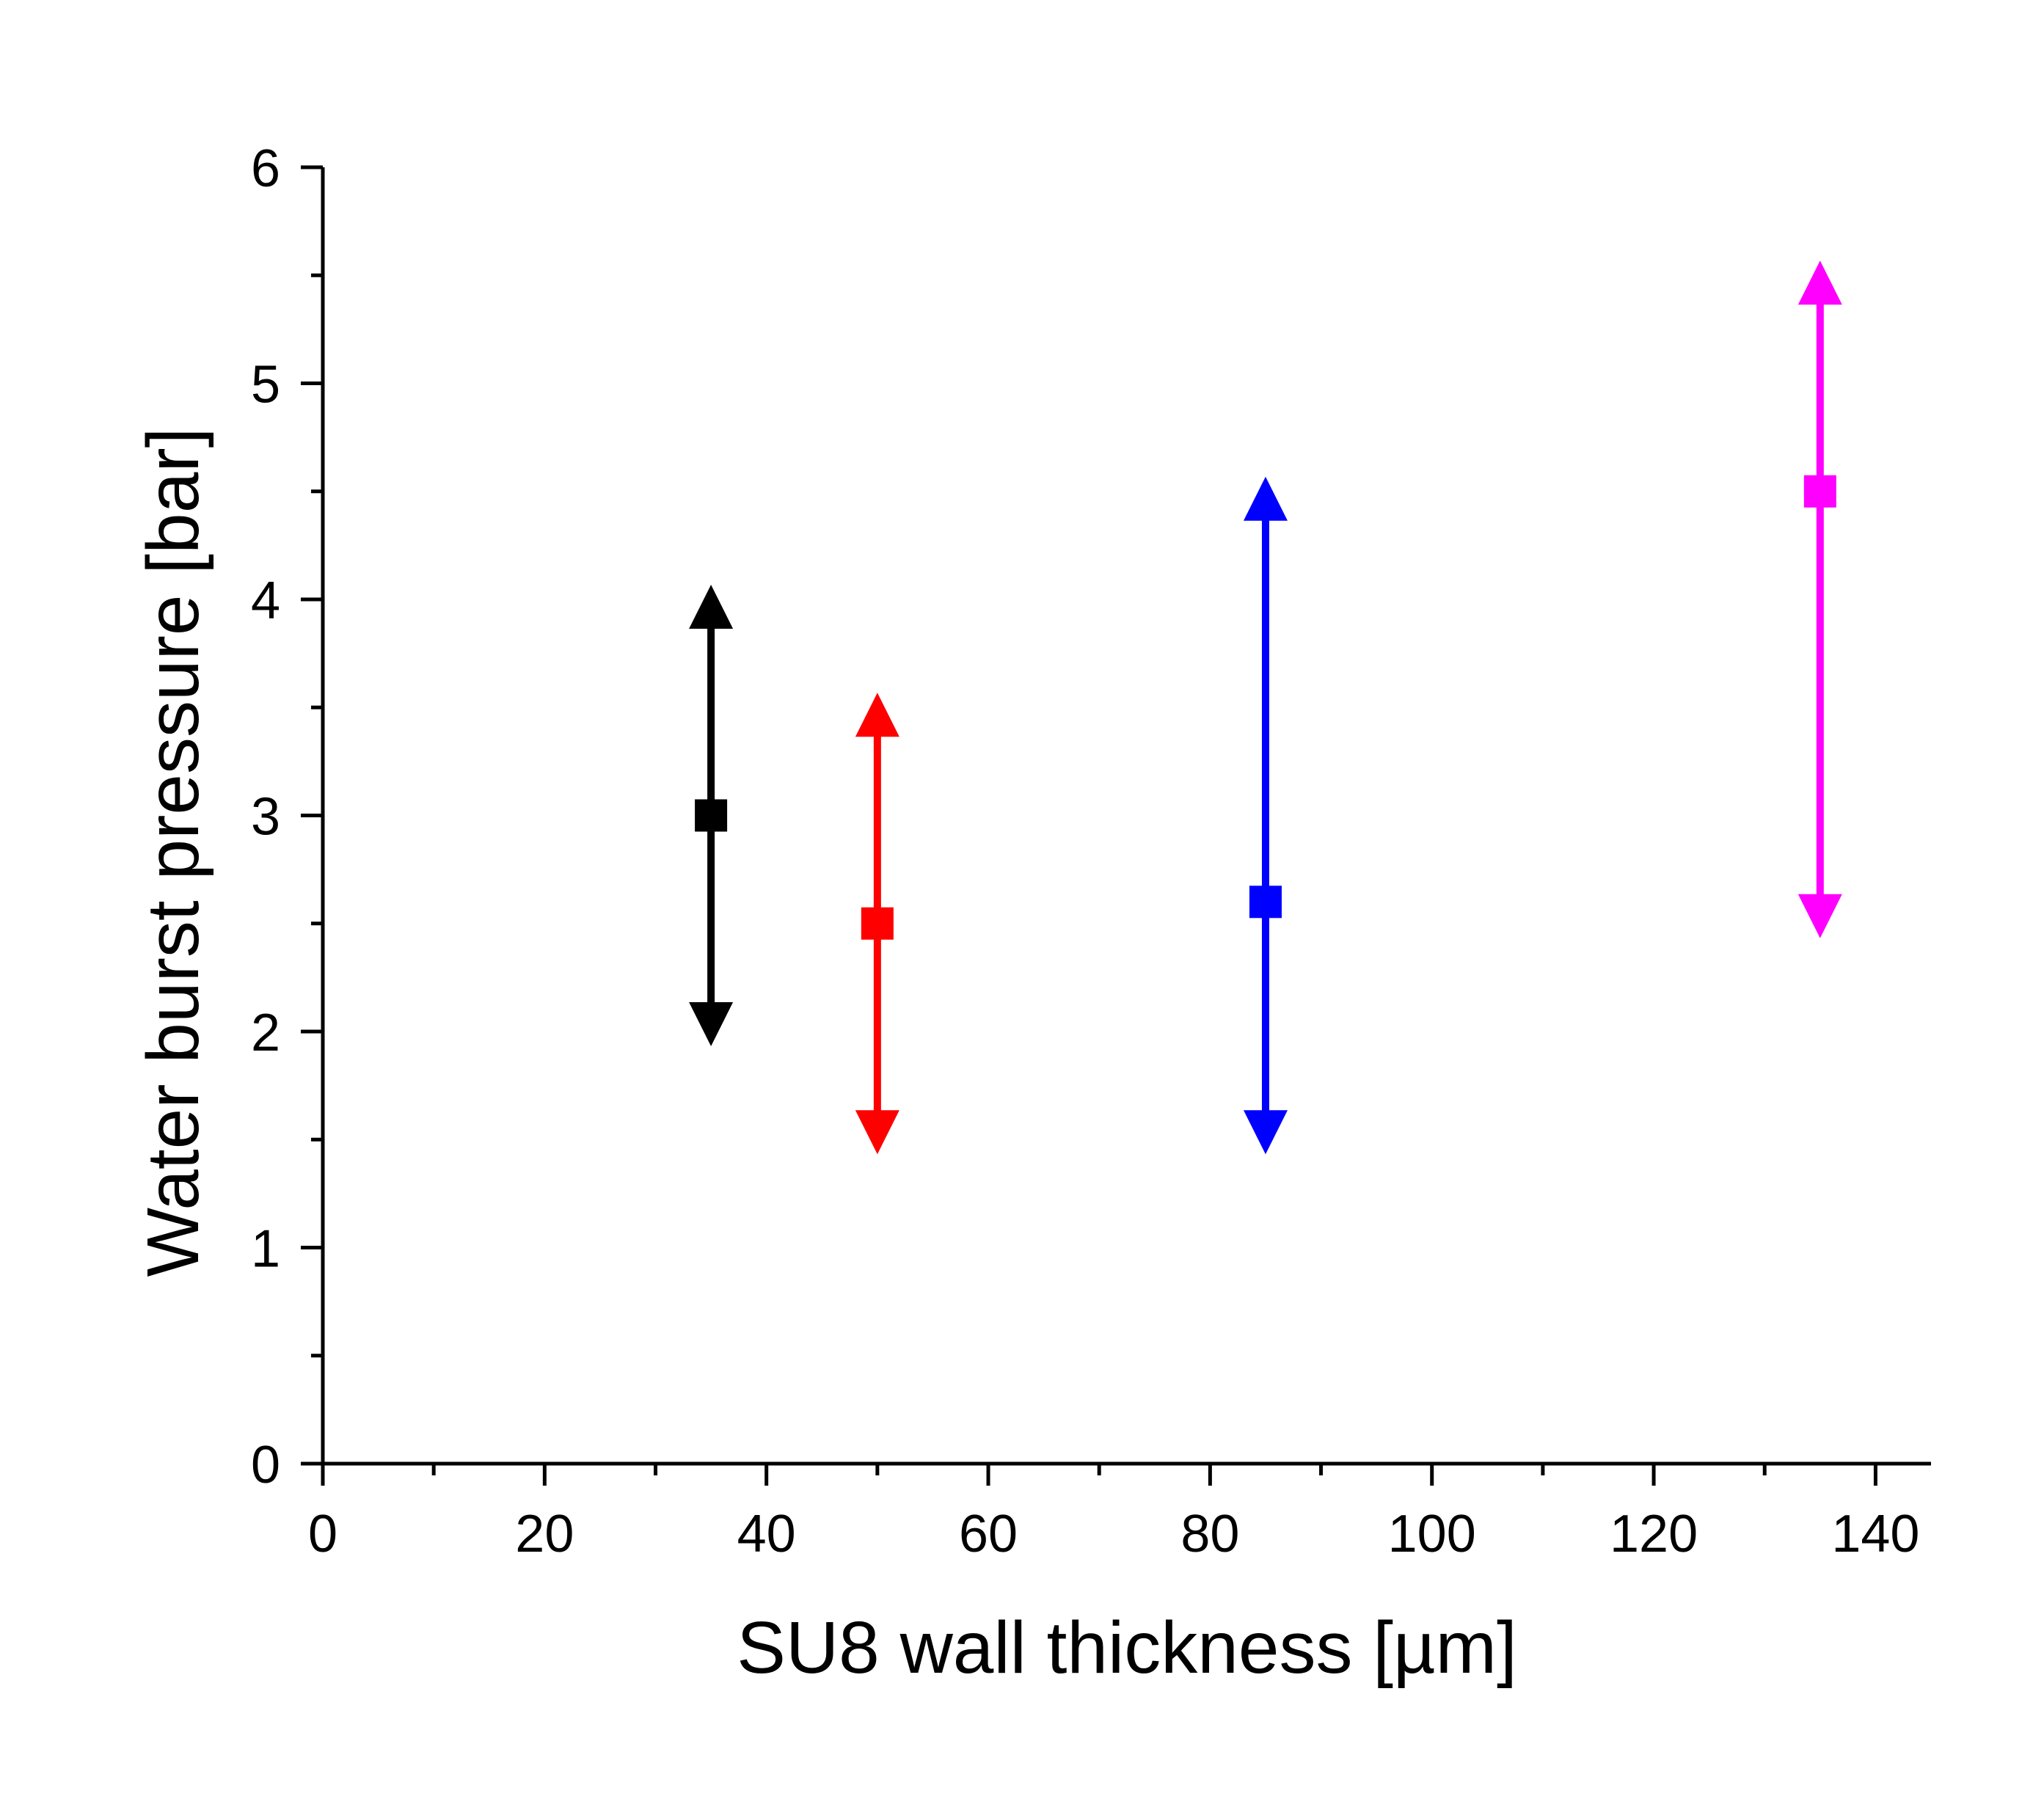  What do you see at coordinates (1126, 1648) in the screenshot?
I see `x-axis-title: SU8 wall thickness [µm]` at bounding box center [1126, 1648].